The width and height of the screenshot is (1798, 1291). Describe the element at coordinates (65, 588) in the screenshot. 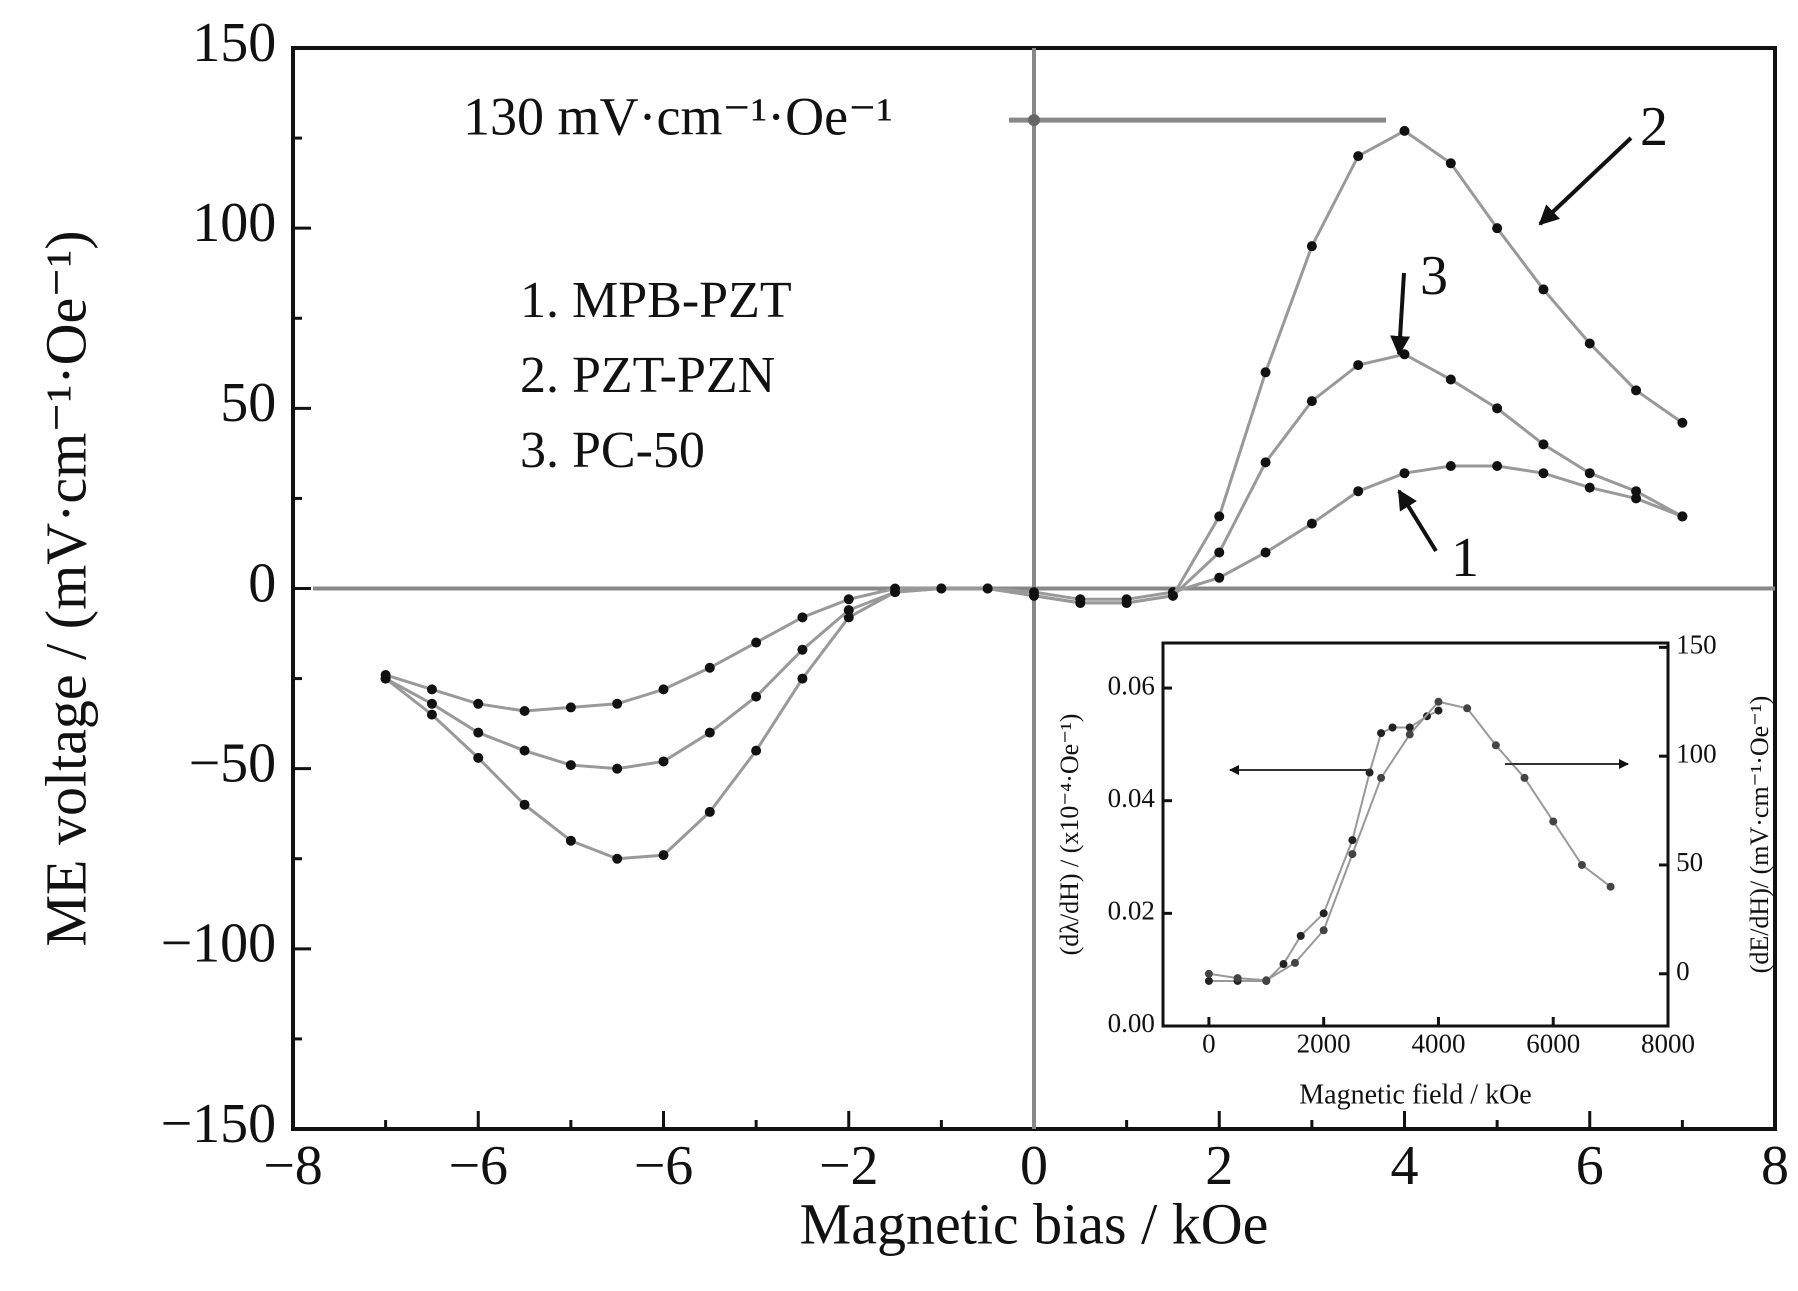

I see `y-axis-label: ME voltage / (mV·cm⁻¹·Oe⁻¹)` at that location.